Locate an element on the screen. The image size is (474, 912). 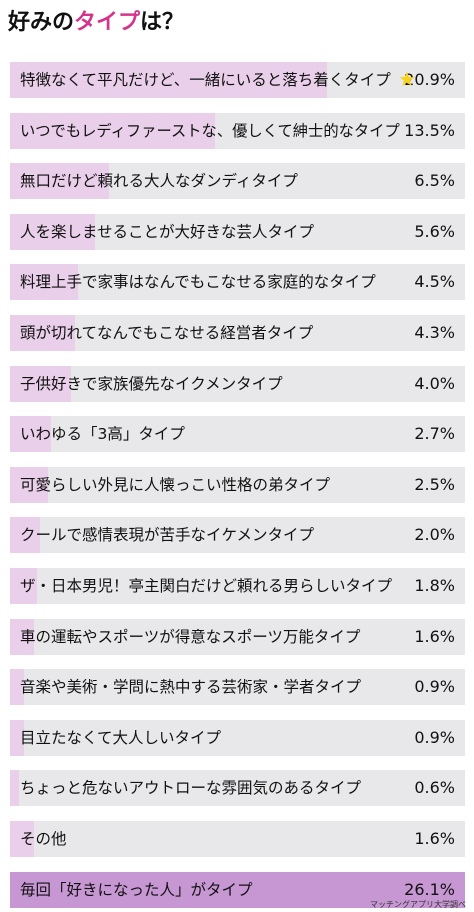
bar-row: 頭が切れてなんでもこなせる経営者タイプ 4.3% is located at coordinates (237, 333).